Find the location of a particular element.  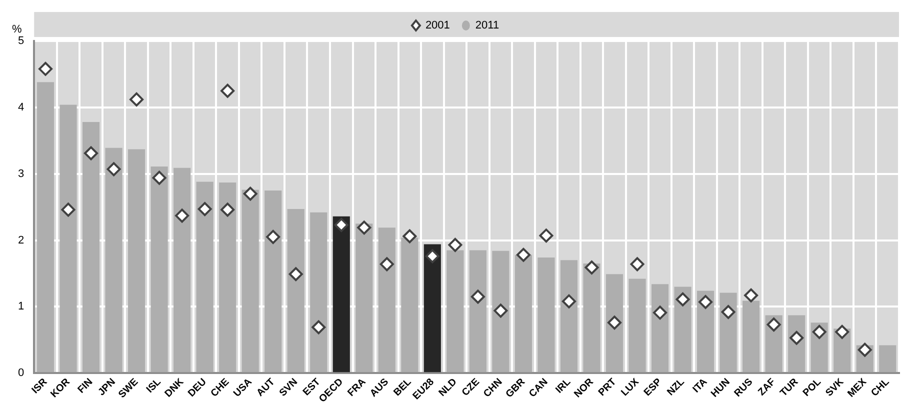

x-tick-label: ITA is located at coordinates (700, 386).